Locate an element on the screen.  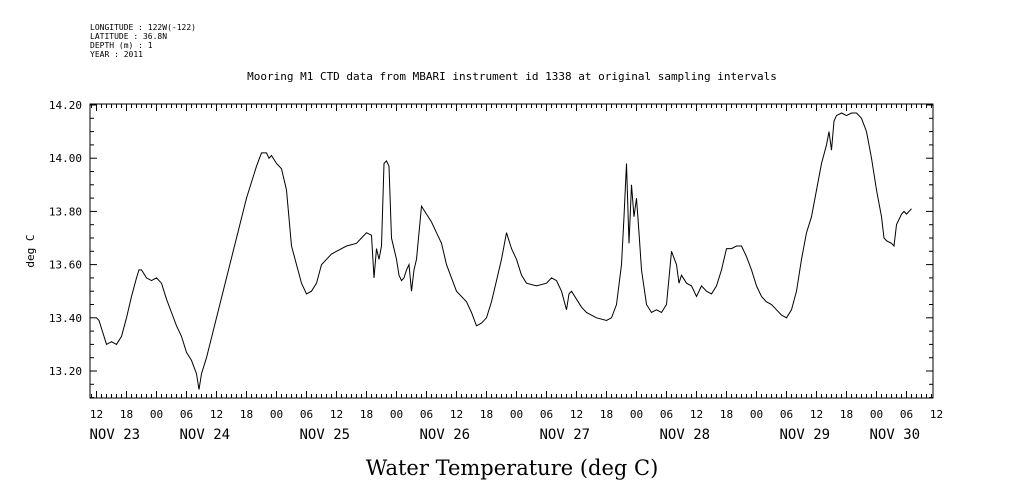
x-day-label: NOV 27 is located at coordinates (565, 435).